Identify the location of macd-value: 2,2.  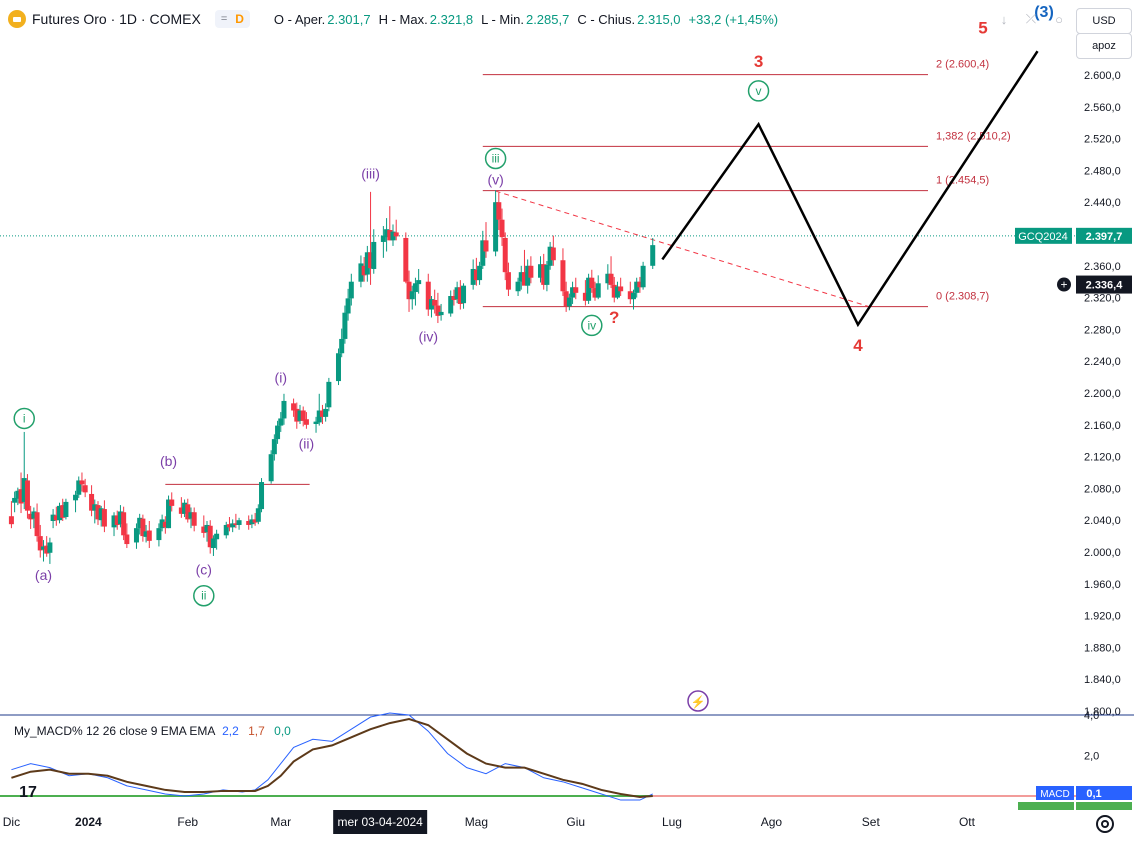
(230, 731).